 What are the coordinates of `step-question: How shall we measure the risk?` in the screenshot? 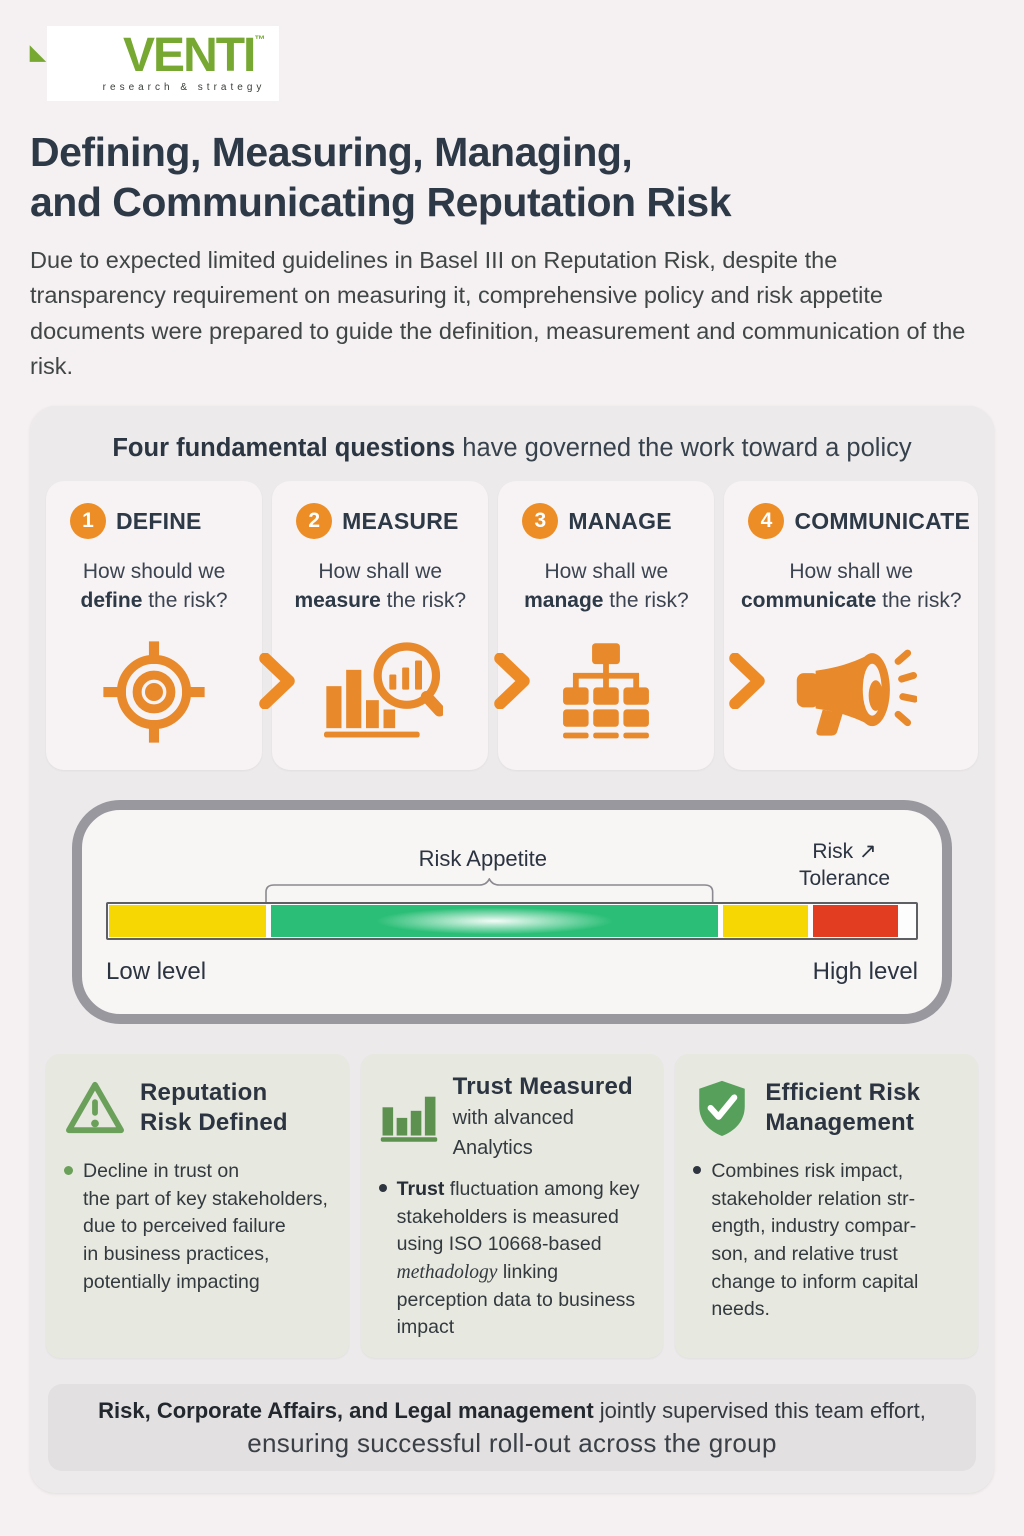 It's located at (380, 586).